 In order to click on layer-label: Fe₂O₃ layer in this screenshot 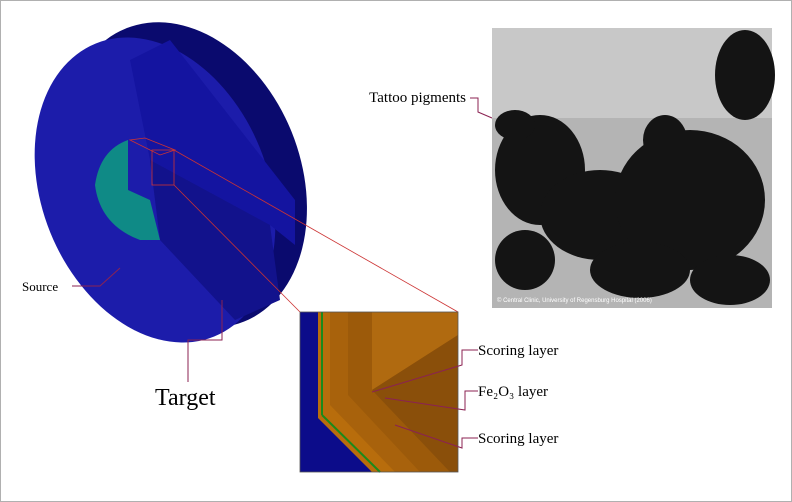, I will do `click(513, 392)`.